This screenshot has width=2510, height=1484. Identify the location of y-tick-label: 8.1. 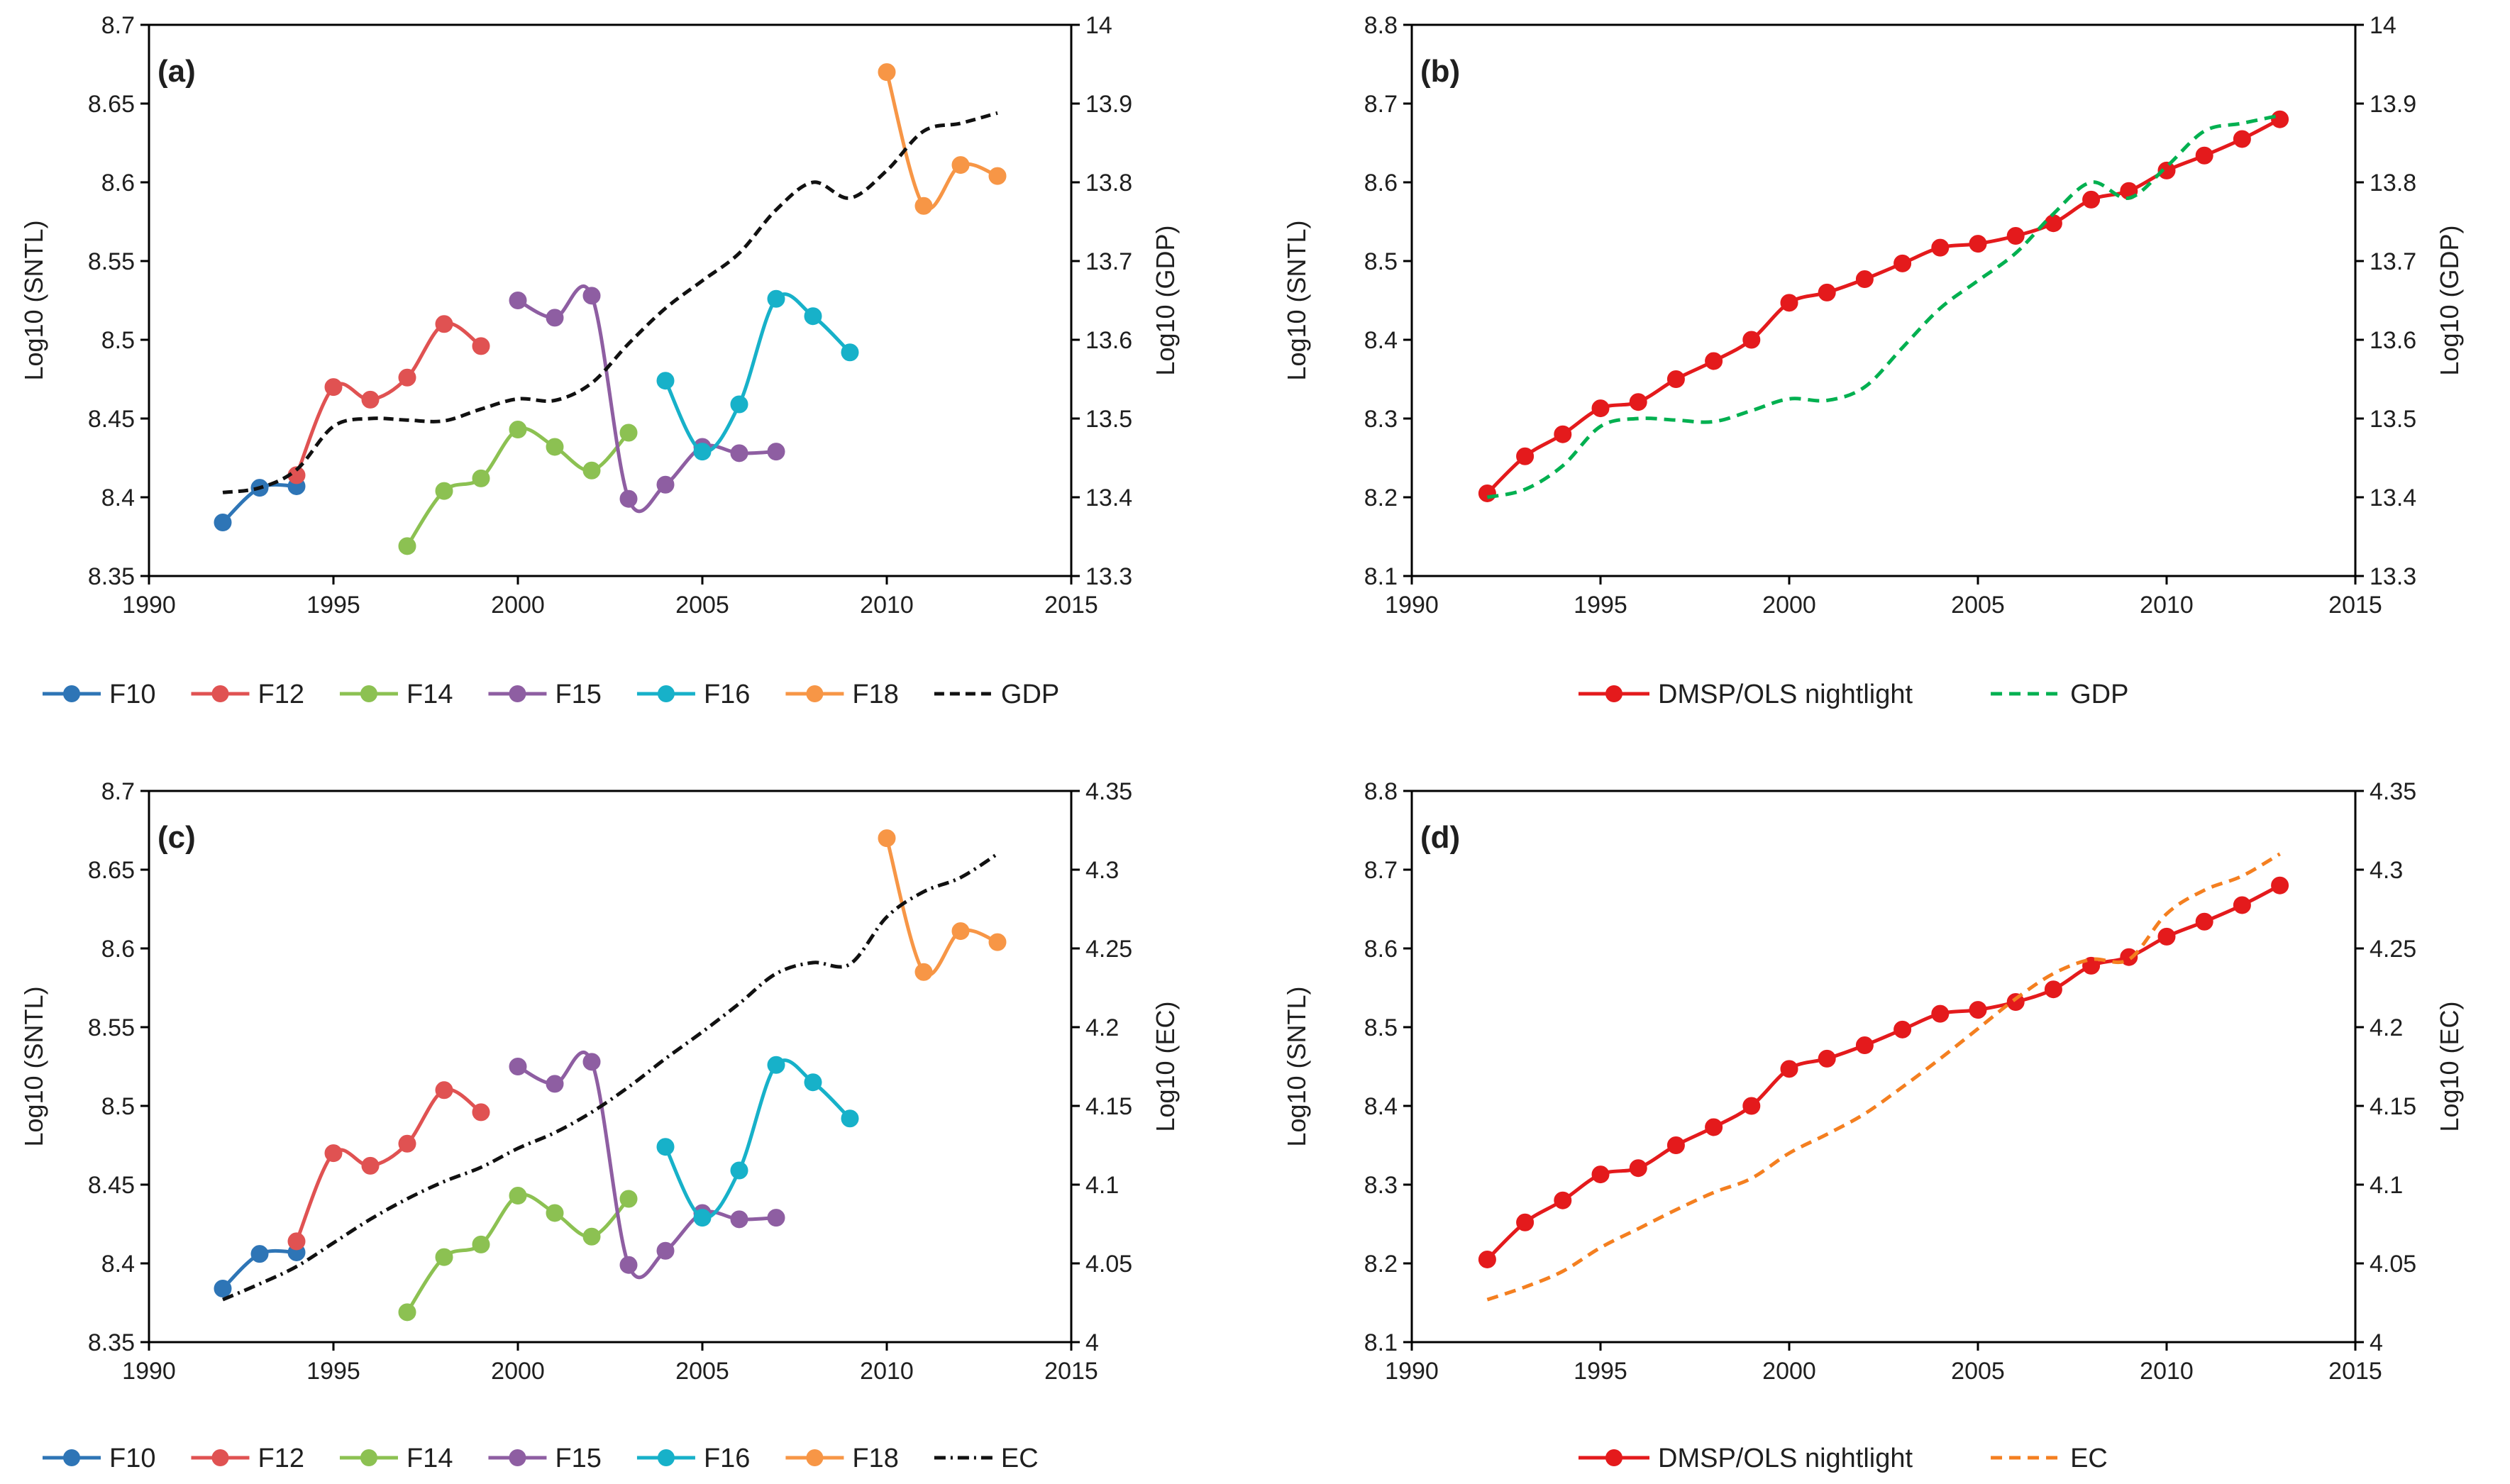
(1381, 576).